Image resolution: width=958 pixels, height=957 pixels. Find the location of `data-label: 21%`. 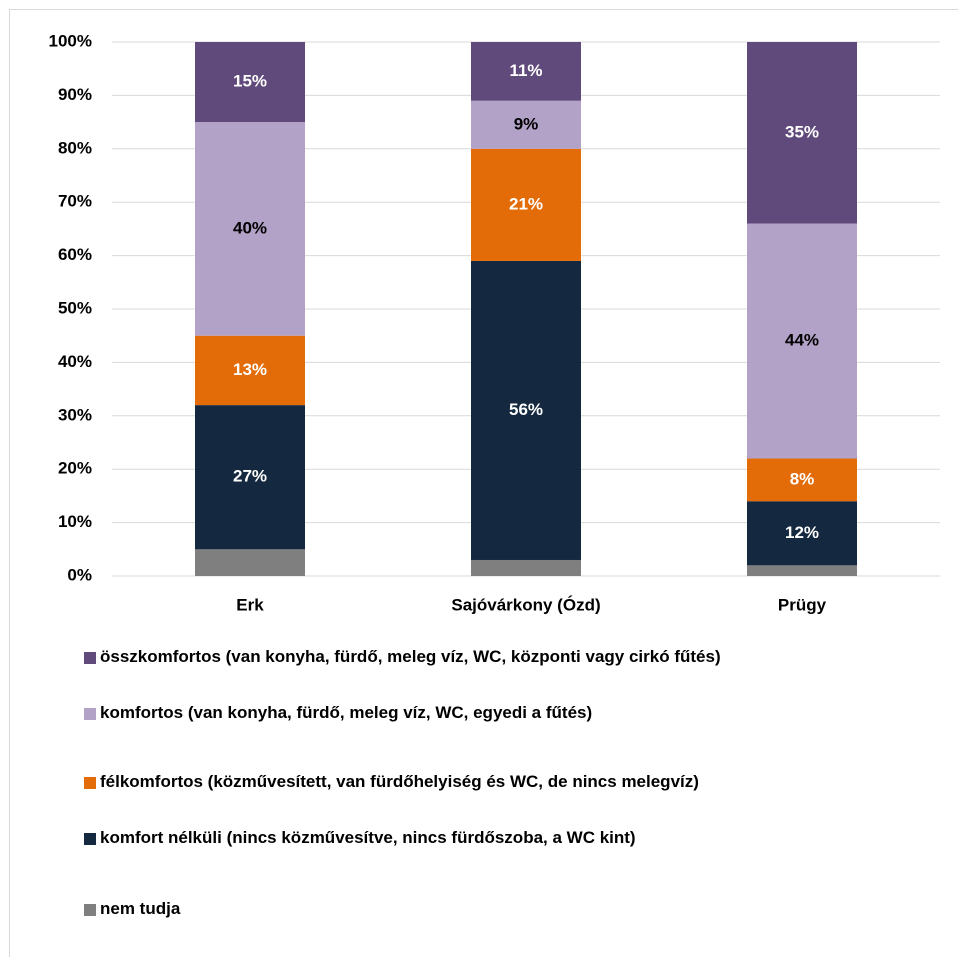

data-label: 21% is located at coordinates (526, 203).